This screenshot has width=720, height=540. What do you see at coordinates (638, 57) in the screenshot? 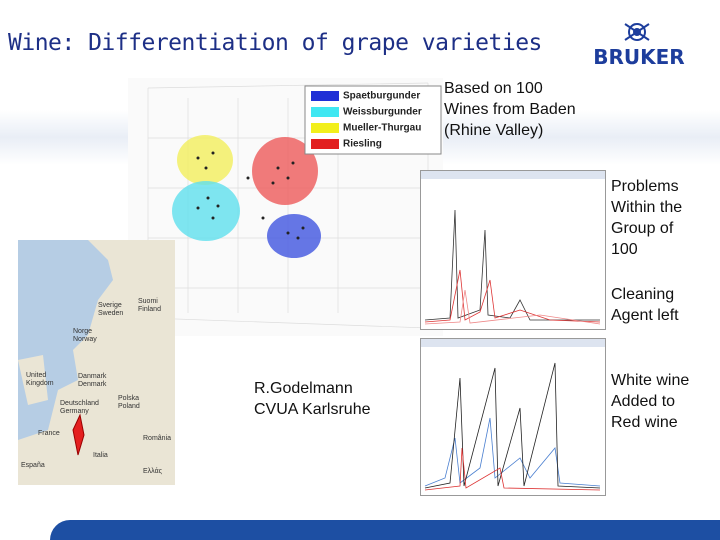
I see `logo-text: BRUKER` at bounding box center [638, 57].